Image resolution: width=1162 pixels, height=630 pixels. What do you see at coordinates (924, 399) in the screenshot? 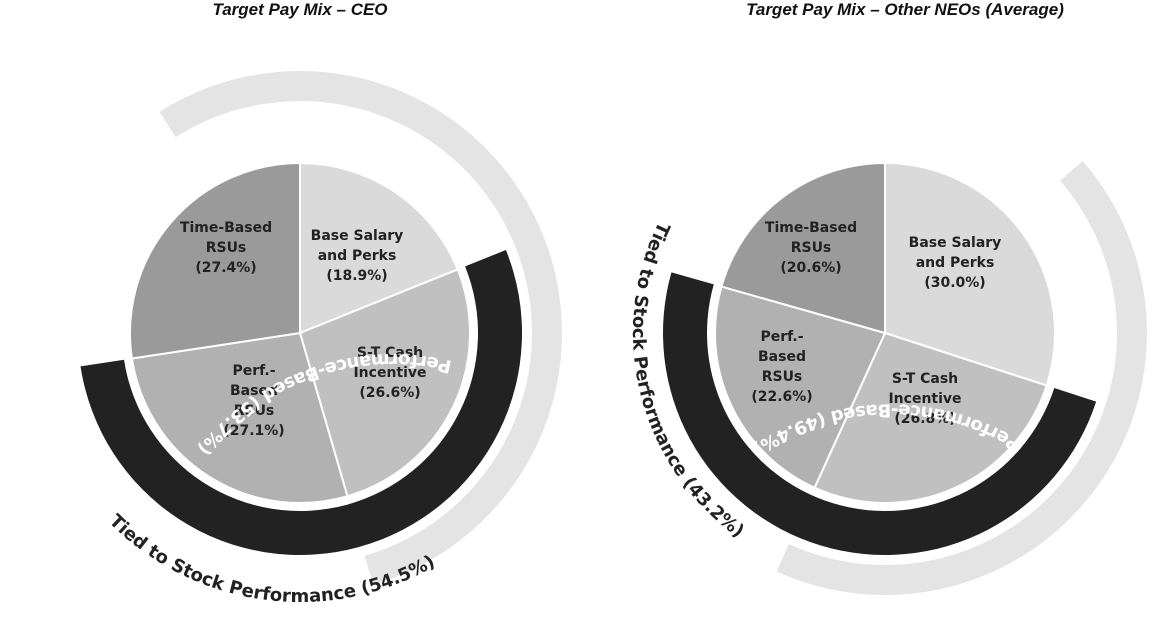
I see `slice-label: S-T Cash Incentive (26.8%)` at bounding box center [924, 399].